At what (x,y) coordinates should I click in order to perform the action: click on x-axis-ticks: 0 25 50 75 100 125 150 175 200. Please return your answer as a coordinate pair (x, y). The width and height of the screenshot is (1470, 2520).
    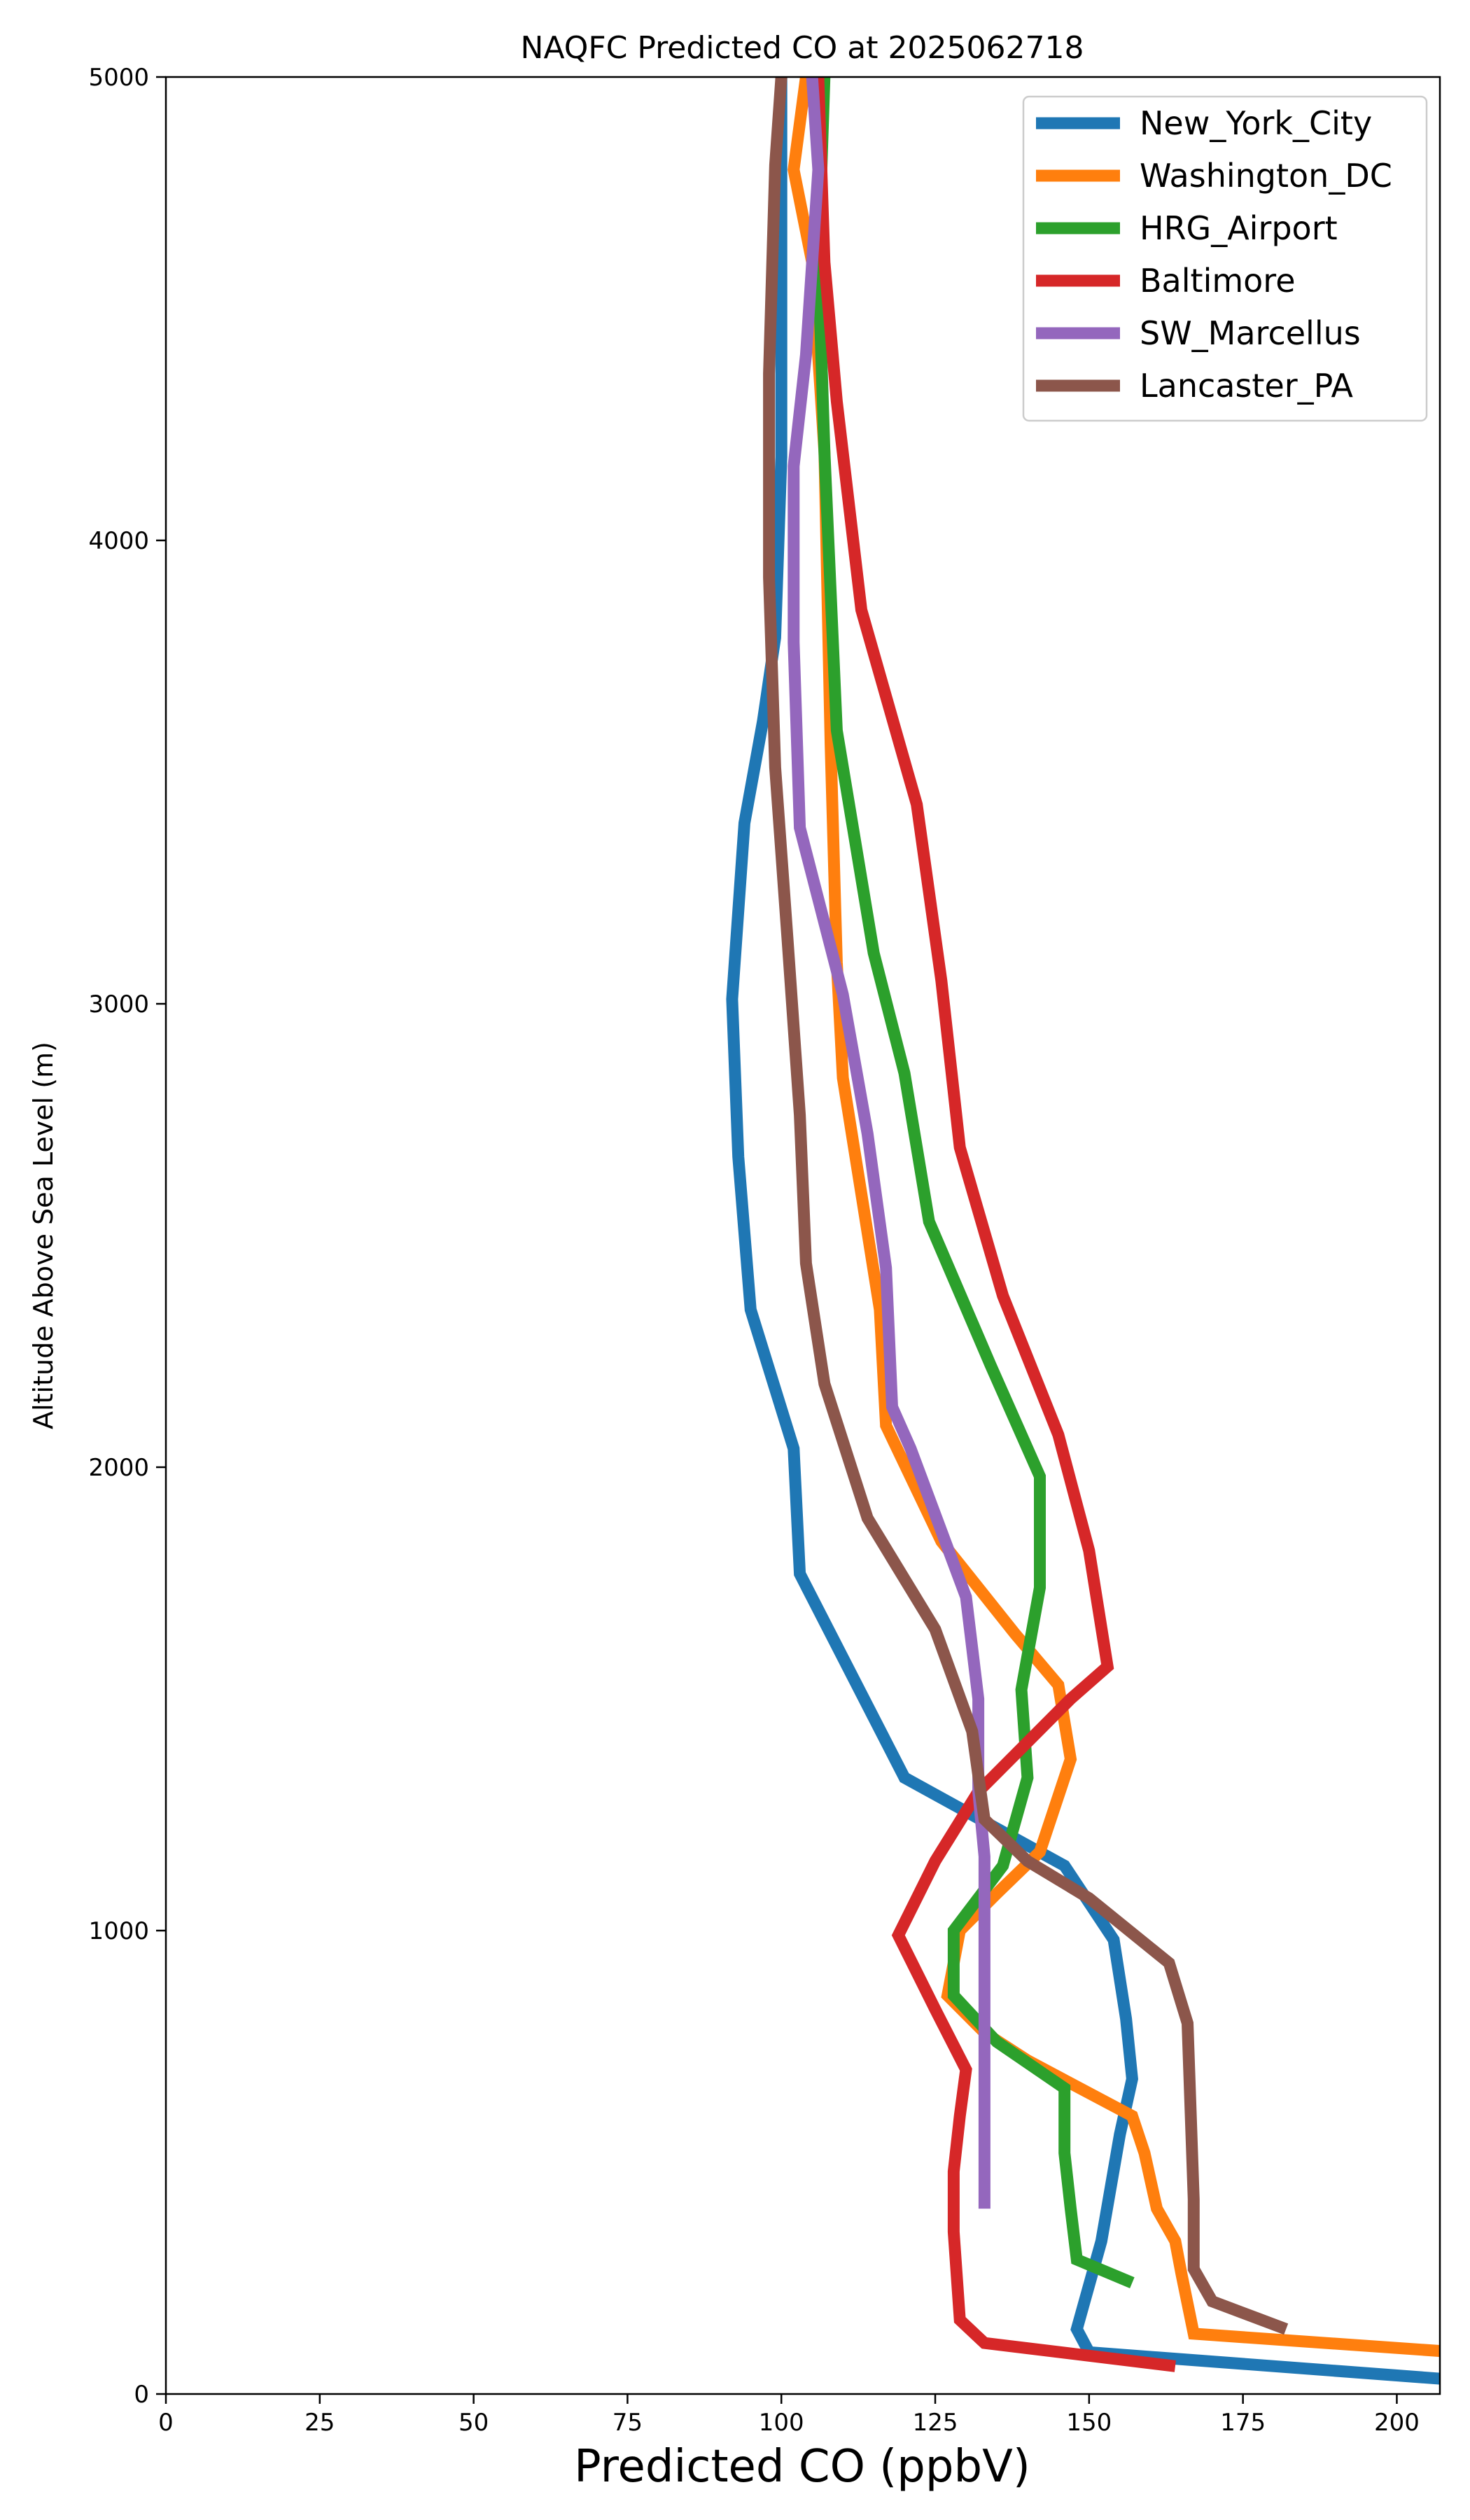
    Looking at the image, I should click on (789, 2415).